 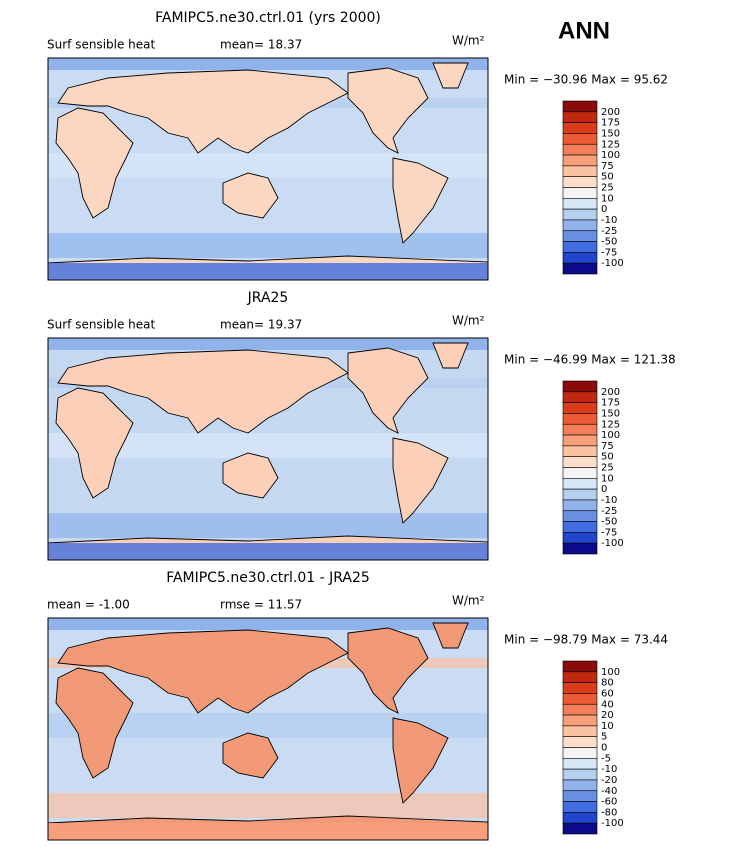 What do you see at coordinates (609, 791) in the screenshot?
I see `colorbar-label: -40` at bounding box center [609, 791].